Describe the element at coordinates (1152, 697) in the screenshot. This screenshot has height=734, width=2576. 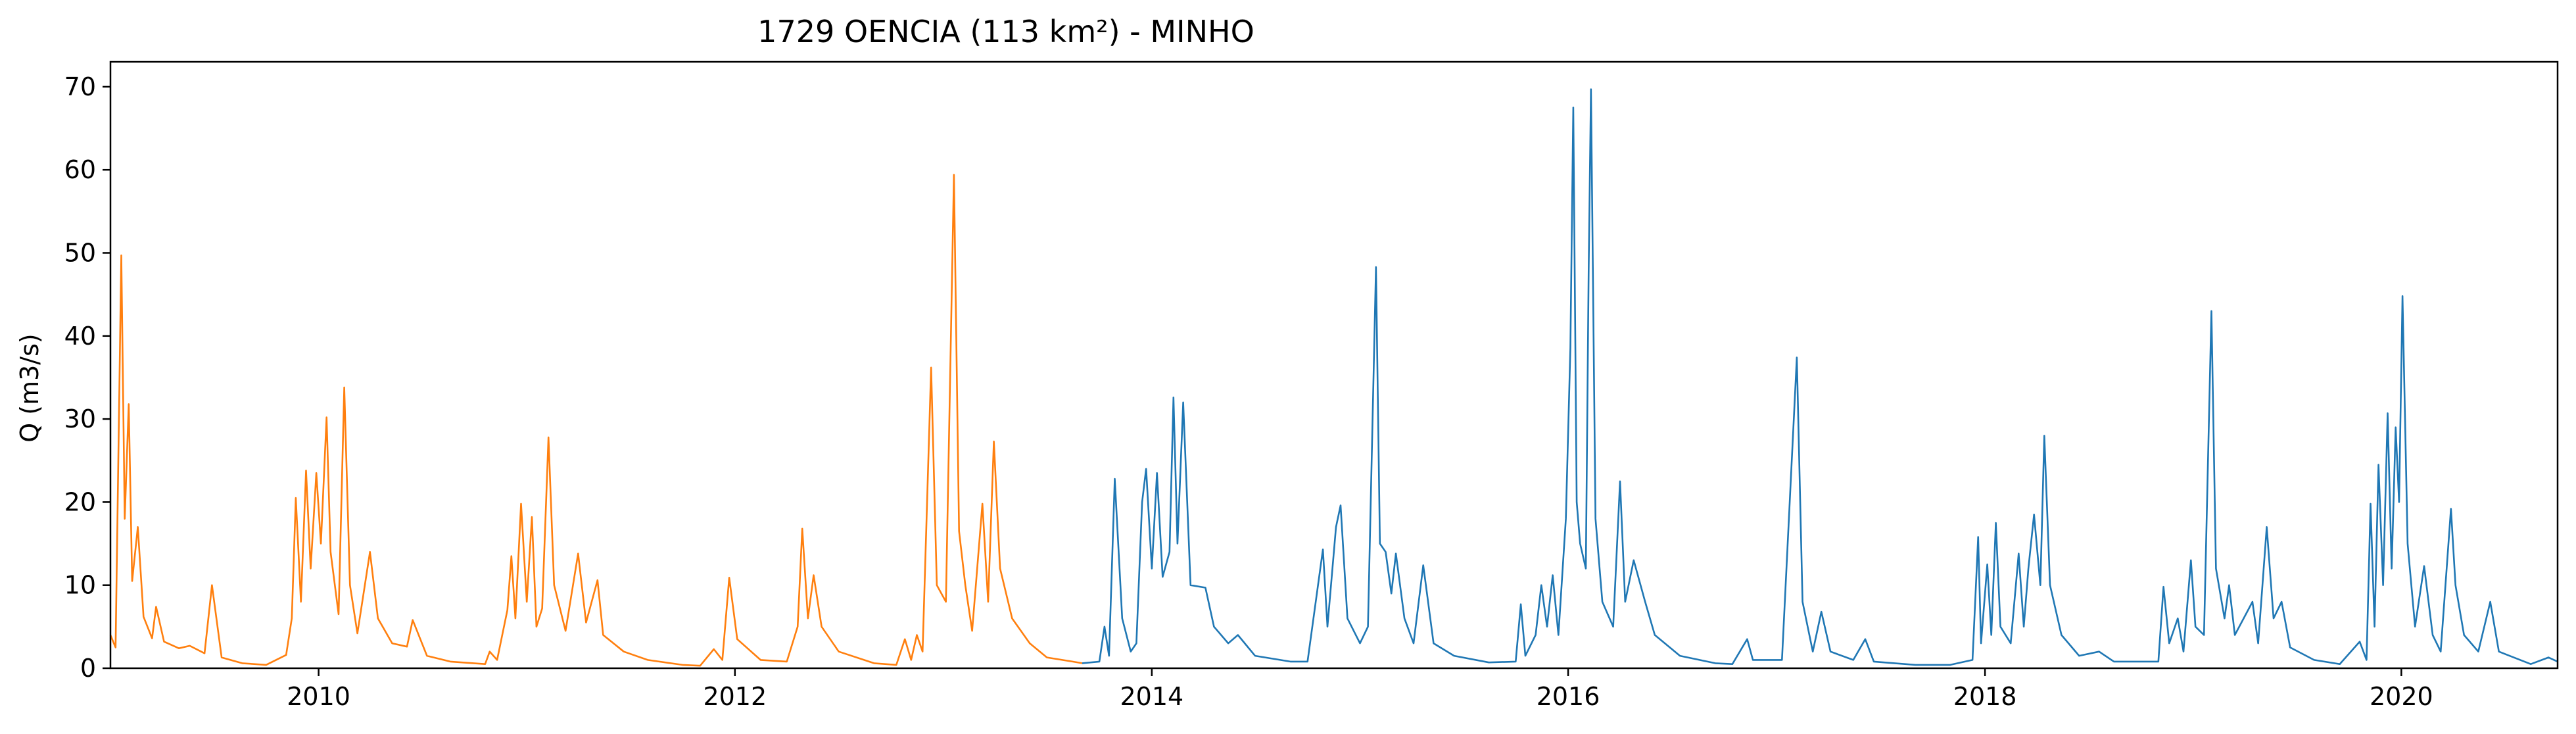
I see `x-tick-label: 2014` at that location.